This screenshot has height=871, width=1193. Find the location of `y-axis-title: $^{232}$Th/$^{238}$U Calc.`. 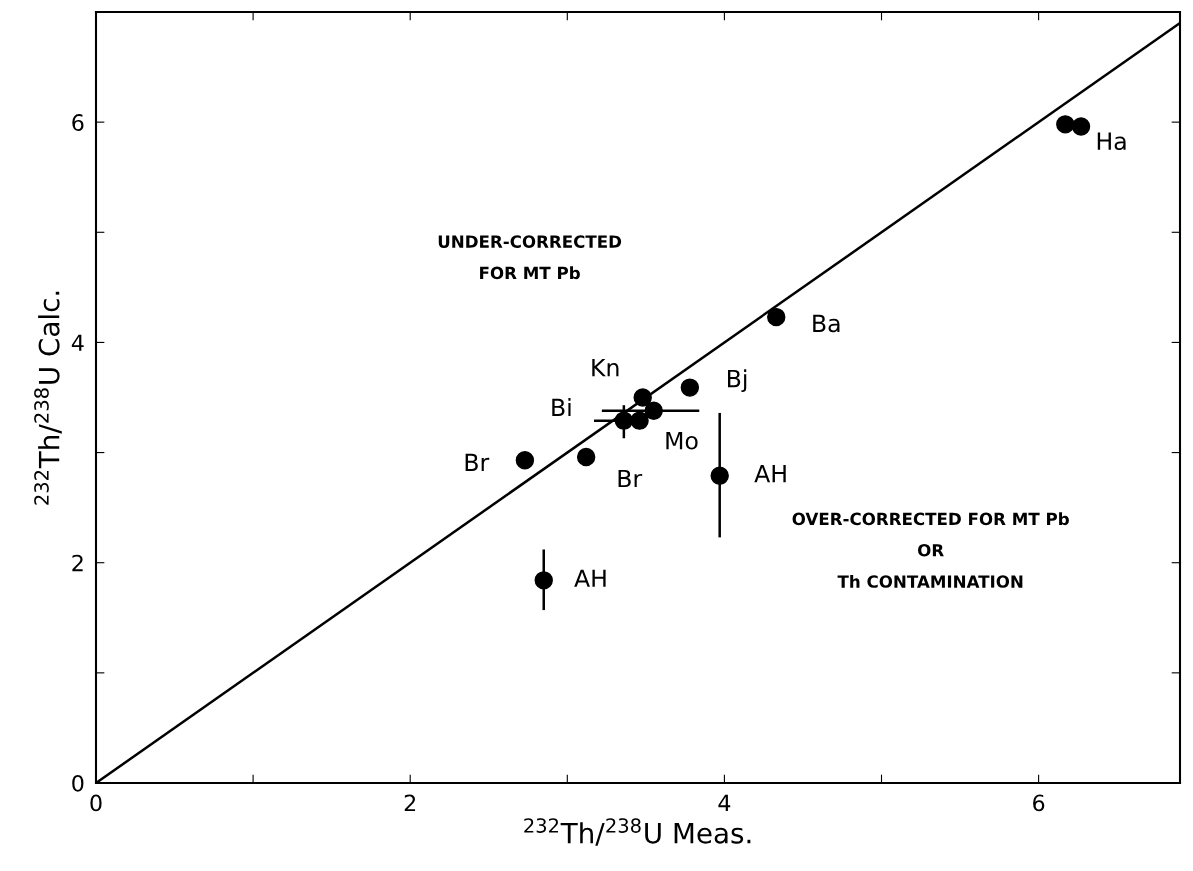

y-axis-title: $^{232}$Th/$^{238}$U Calc. is located at coordinates (48, 398).